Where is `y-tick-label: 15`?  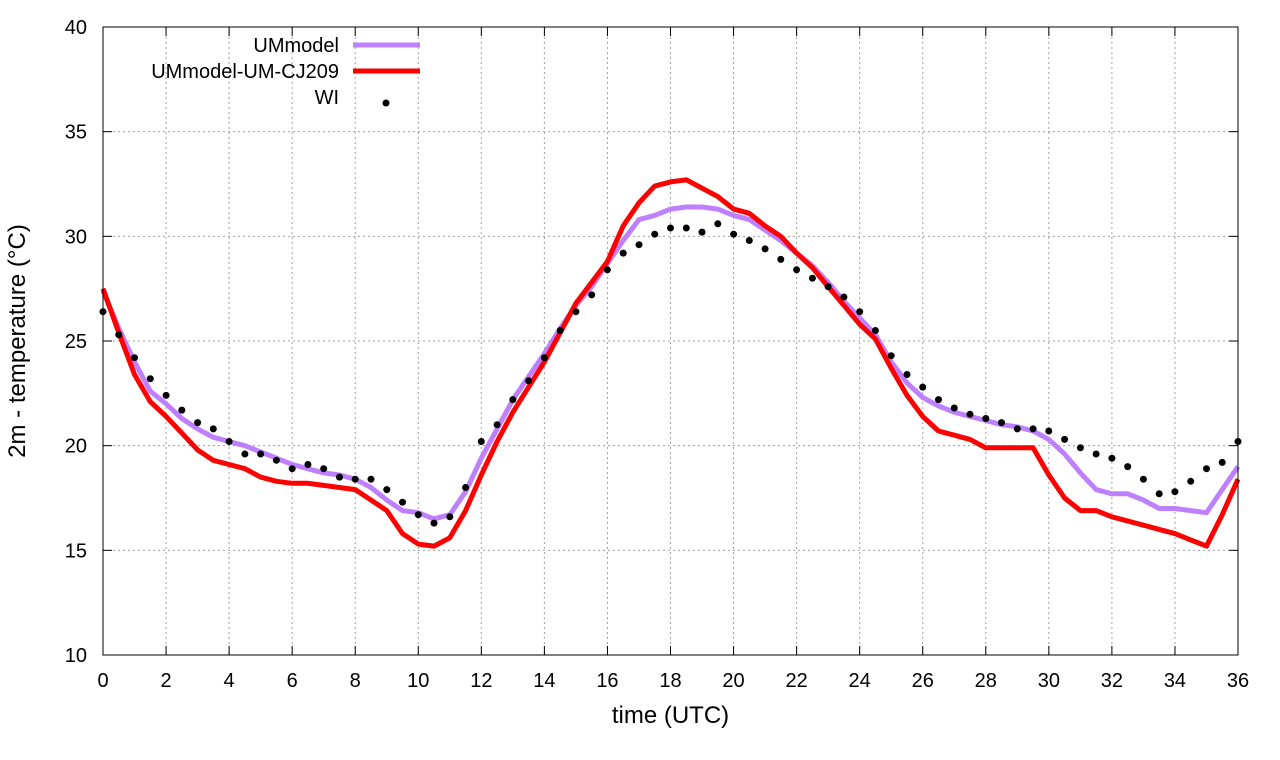
y-tick-label: 15 is located at coordinates (76, 551).